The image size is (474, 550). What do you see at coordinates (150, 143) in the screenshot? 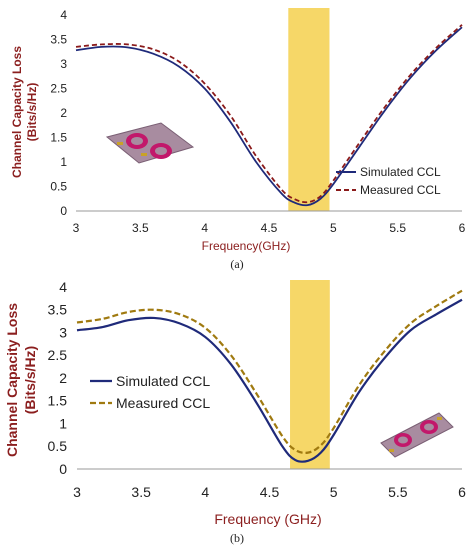
I see `antenna-image-a` at bounding box center [150, 143].